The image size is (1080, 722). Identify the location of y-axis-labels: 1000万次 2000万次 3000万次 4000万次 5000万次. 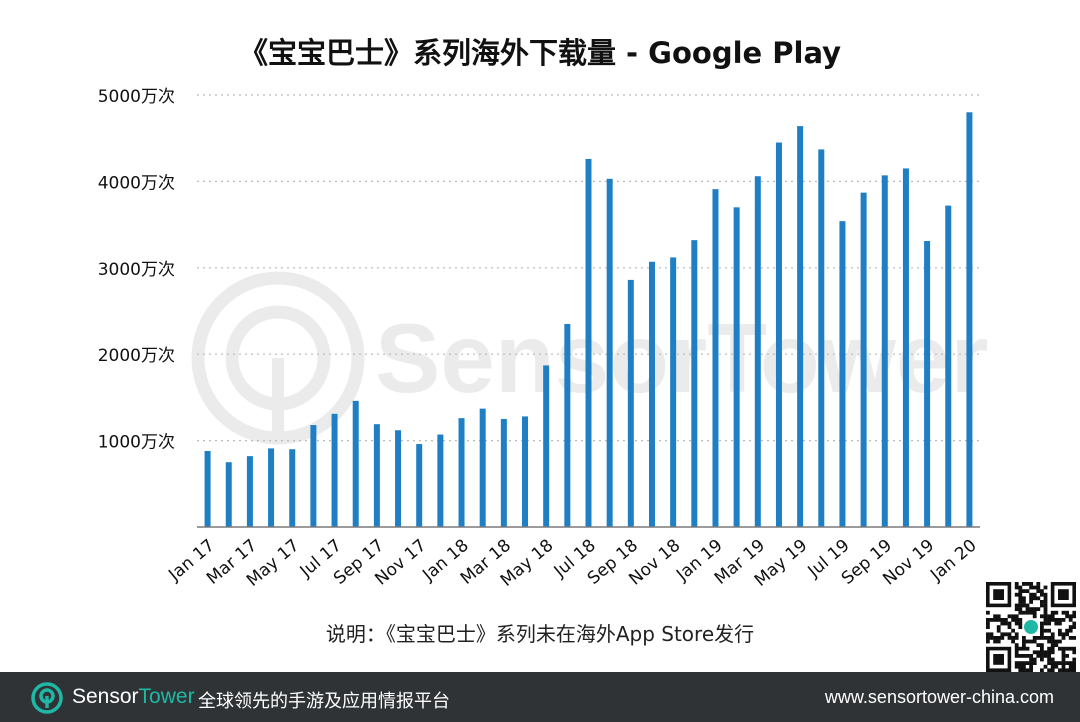
(136, 270).